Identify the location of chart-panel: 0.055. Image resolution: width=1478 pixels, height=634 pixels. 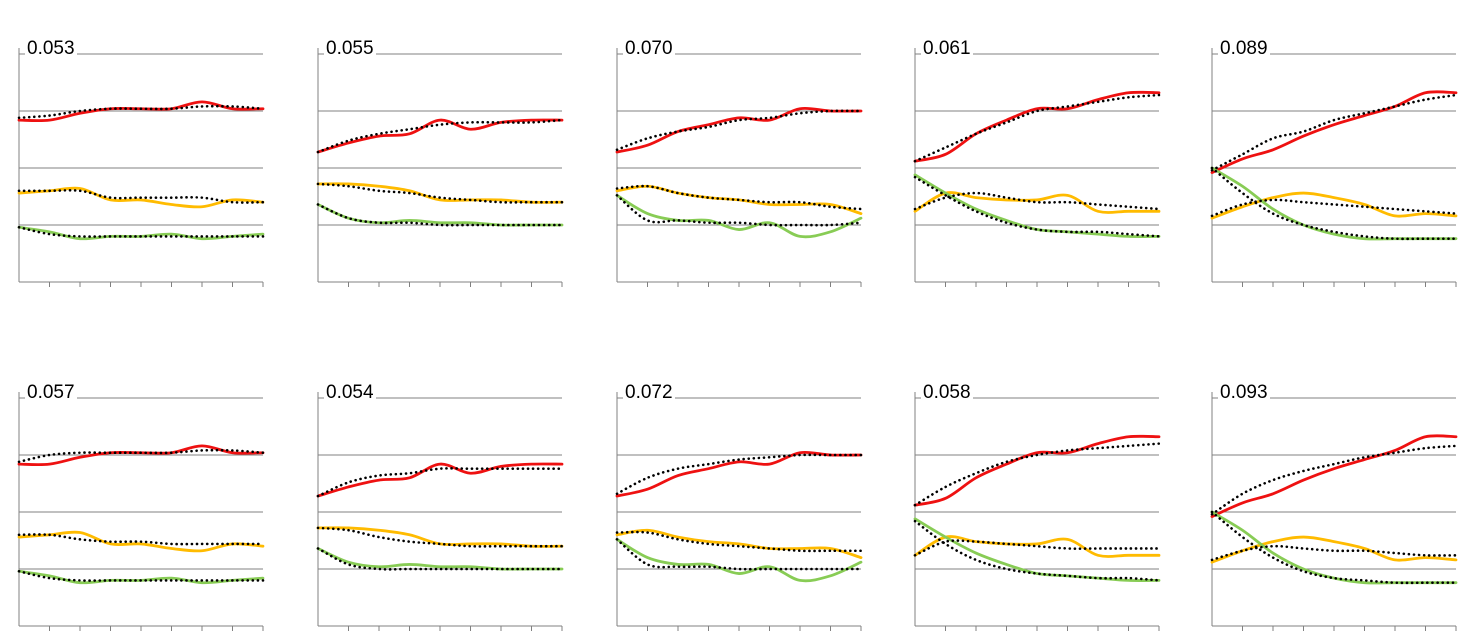
(447, 160).